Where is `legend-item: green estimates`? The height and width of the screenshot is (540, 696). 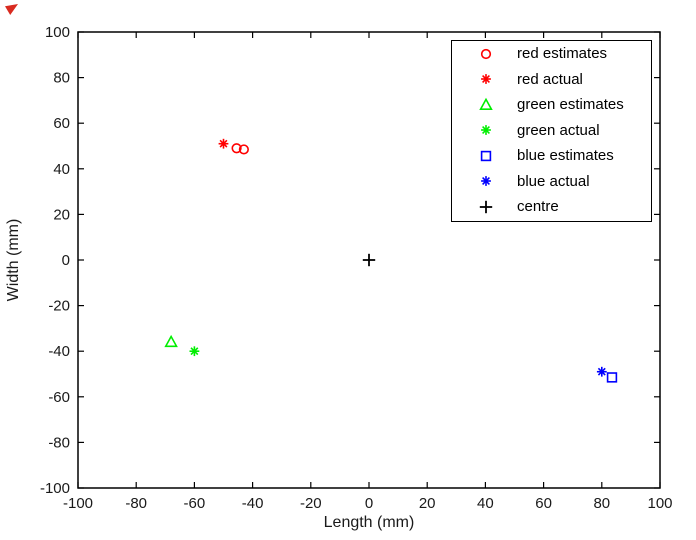 legend-item: green estimates is located at coordinates (551, 105).